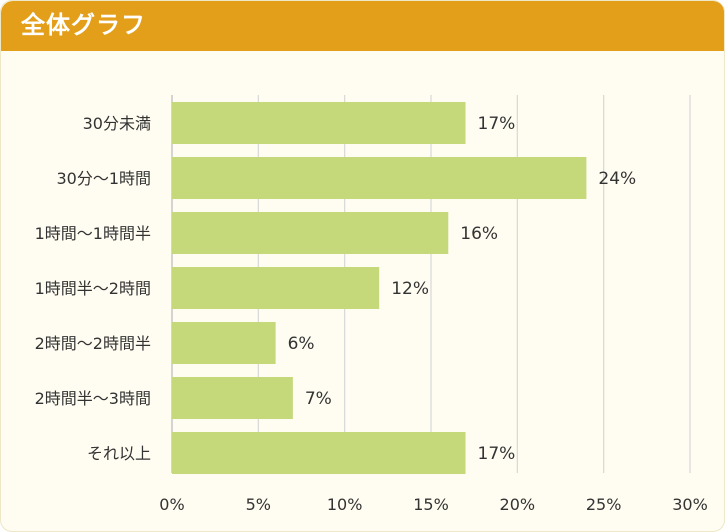 The width and height of the screenshot is (725, 532). Describe the element at coordinates (318, 399) in the screenshot. I see `value-label: 7%` at that location.